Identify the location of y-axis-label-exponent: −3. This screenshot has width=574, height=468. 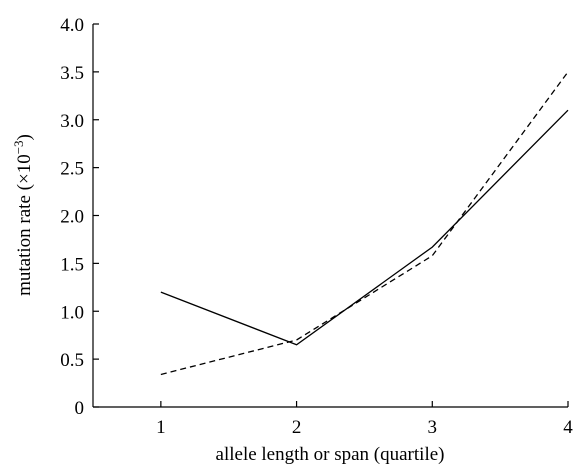
(18, 147).